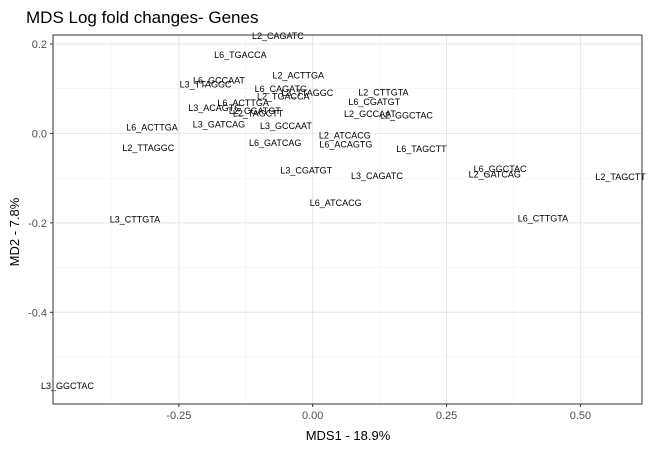 This screenshot has width=650, height=450. I want to click on point-label: L2_CGATGT, so click(255, 111).